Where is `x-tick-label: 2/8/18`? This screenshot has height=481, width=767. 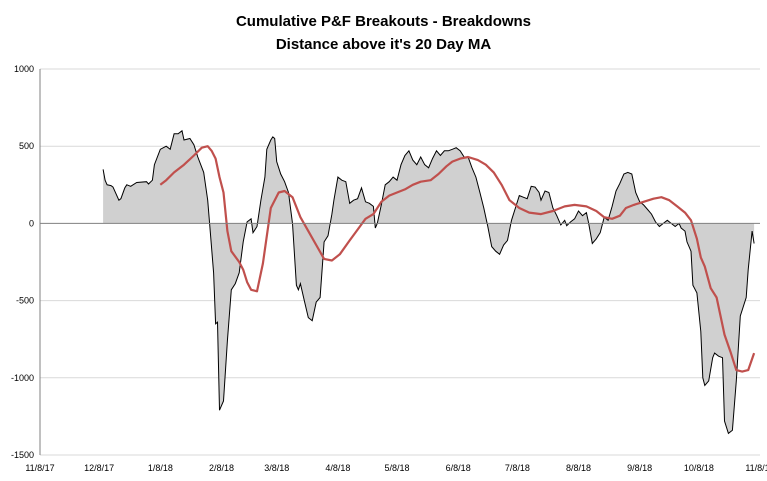 x-tick-label: 2/8/18 is located at coordinates (221, 468).